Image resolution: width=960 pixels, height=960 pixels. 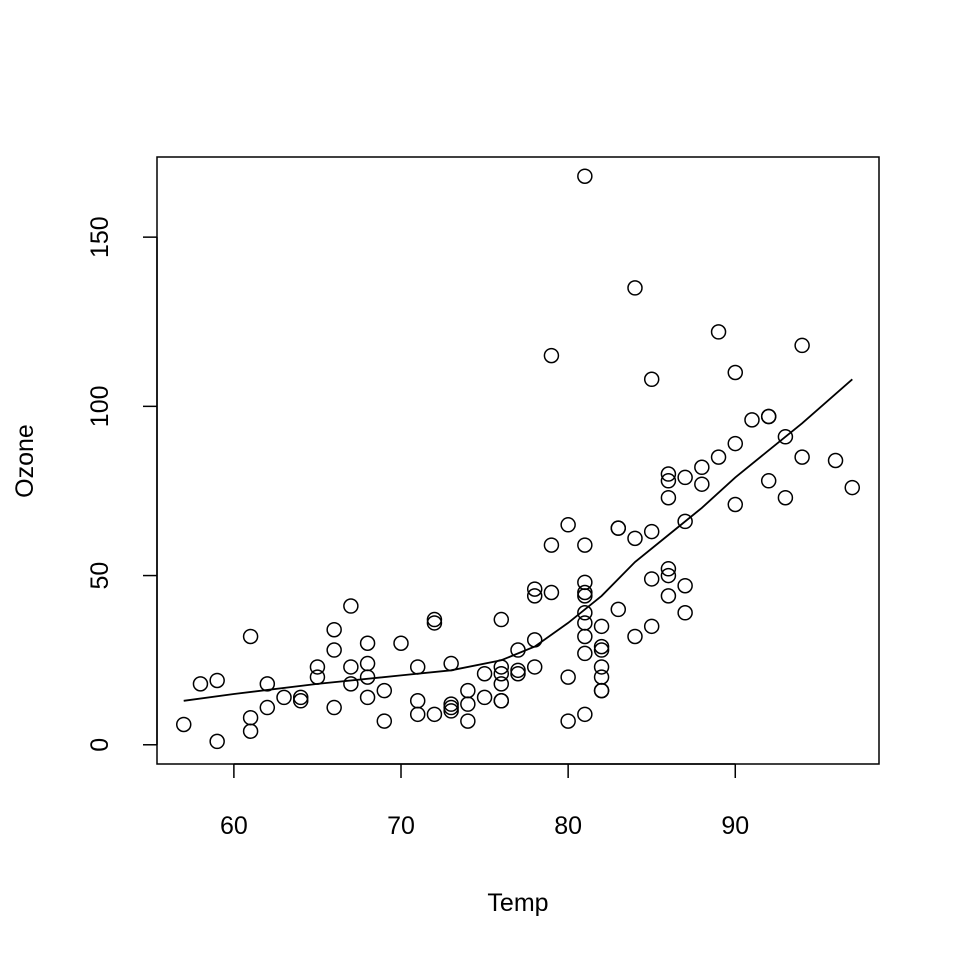 What do you see at coordinates (568, 826) in the screenshot?
I see `x-tick-label: 80` at bounding box center [568, 826].